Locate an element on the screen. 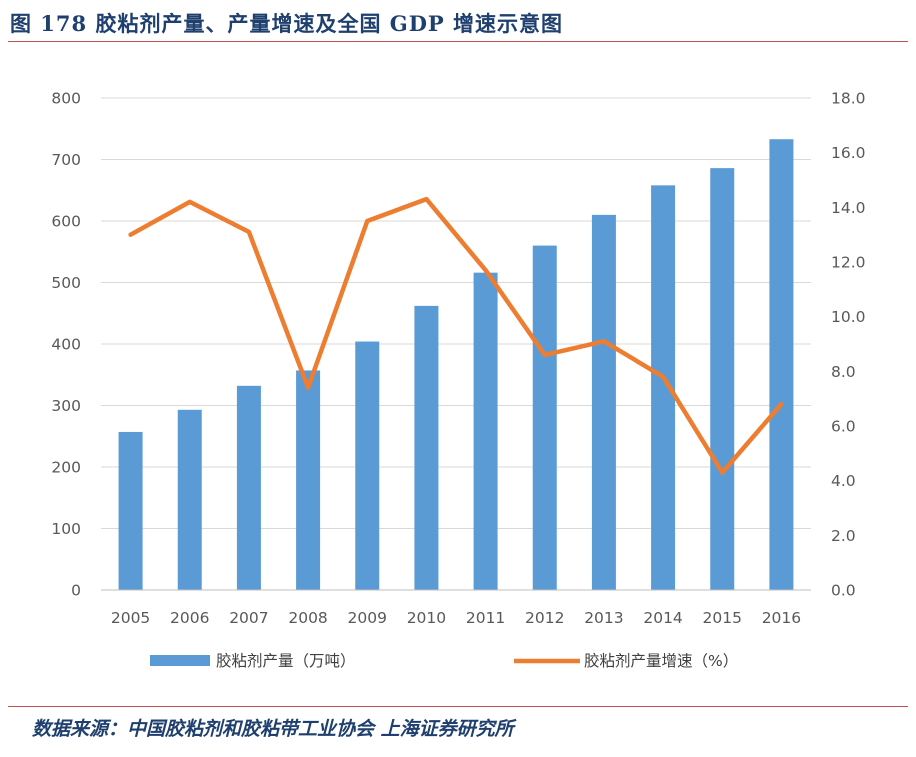 The height and width of the screenshot is (757, 916). title-rule is located at coordinates (458, 41).